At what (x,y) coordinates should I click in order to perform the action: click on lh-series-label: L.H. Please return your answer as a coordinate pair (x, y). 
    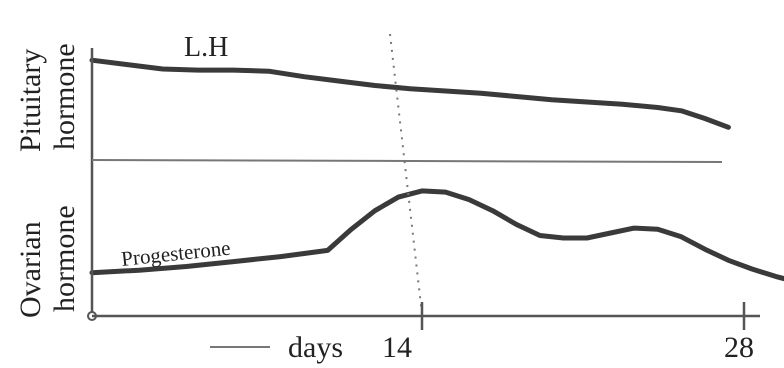
    Looking at the image, I should click on (206, 47).